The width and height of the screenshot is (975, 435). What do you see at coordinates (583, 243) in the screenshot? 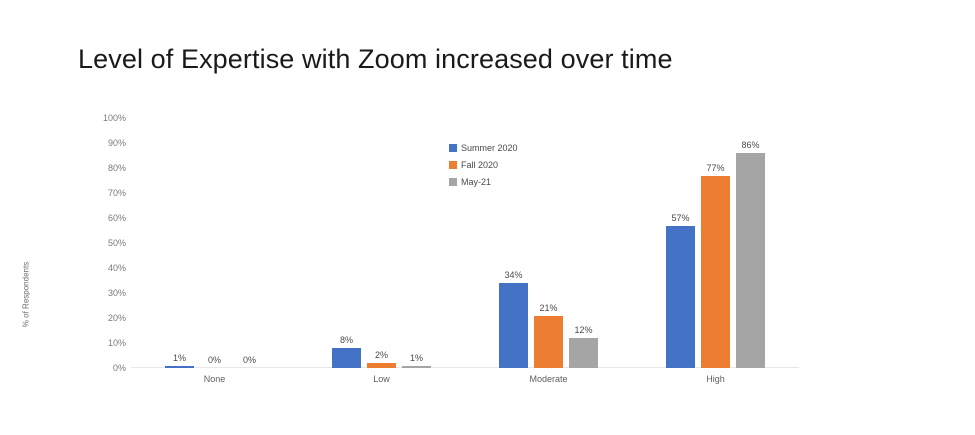
I see `bar-slot: 12%` at bounding box center [583, 243].